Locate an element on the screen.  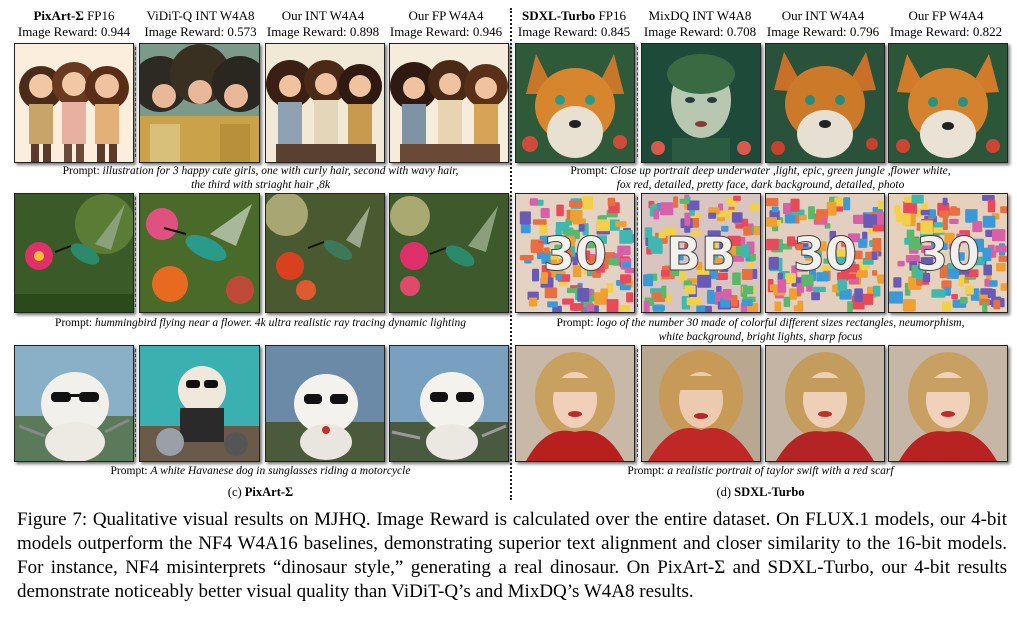
left-col3-header: Our INT W4A4 Image Reward: 0.898 is located at coordinates (323, 23).